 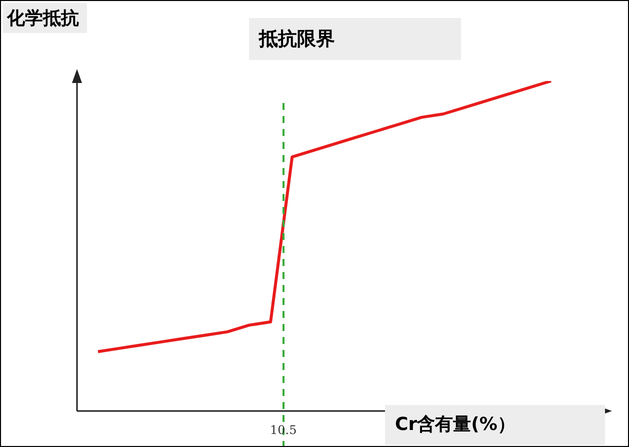 What do you see at coordinates (455, 424) in the screenshot?
I see `x-axis-title: Cr含有量(%）` at bounding box center [455, 424].